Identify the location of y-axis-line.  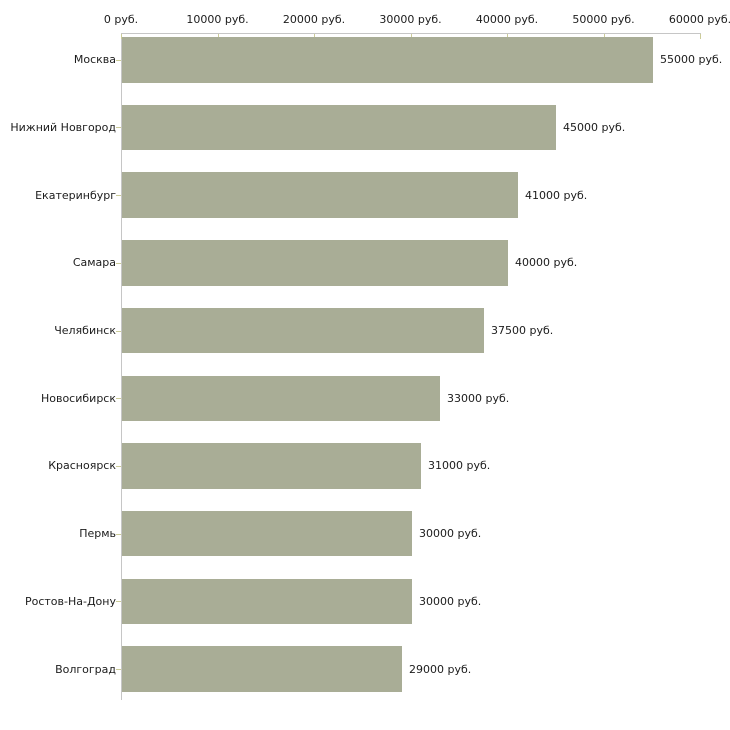
(121, 366).